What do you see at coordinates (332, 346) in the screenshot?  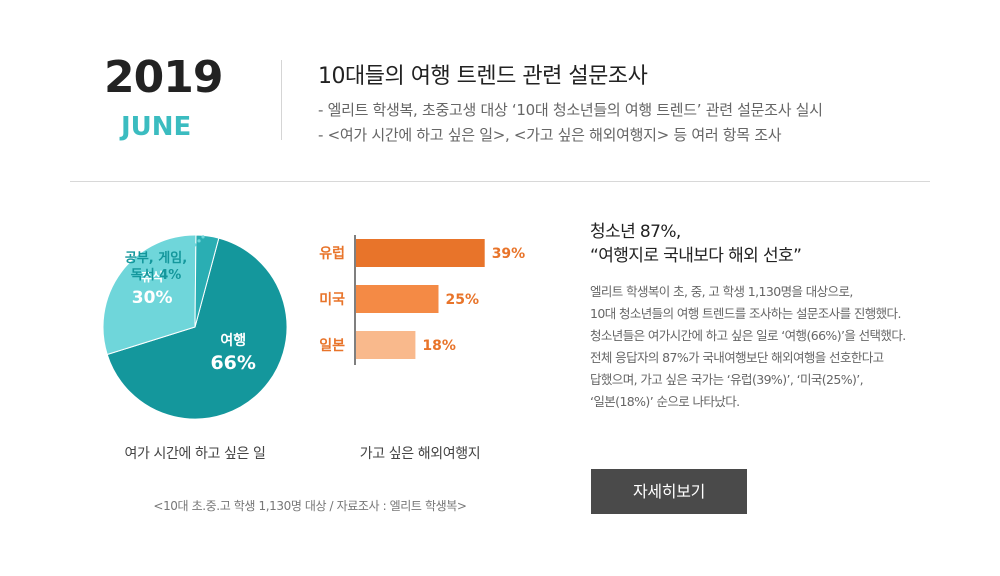 I see `bar-category-label: 일본` at bounding box center [332, 346].